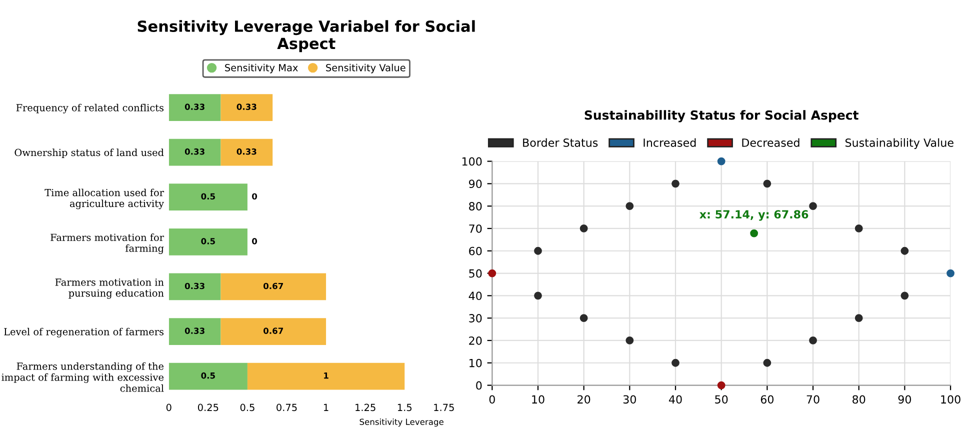 The width and height of the screenshot is (965, 448). What do you see at coordinates (475, 296) in the screenshot?
I see `y-tick-label: 40` at bounding box center [475, 296].